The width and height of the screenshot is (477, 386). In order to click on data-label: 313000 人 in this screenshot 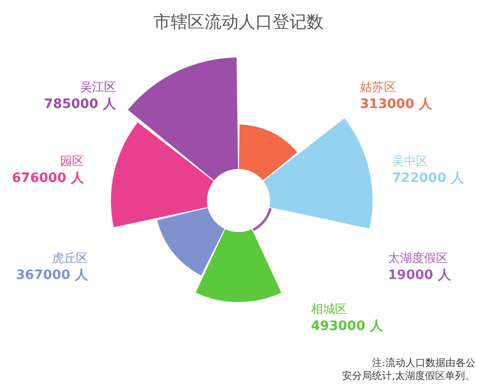, I will do `click(396, 104)`.